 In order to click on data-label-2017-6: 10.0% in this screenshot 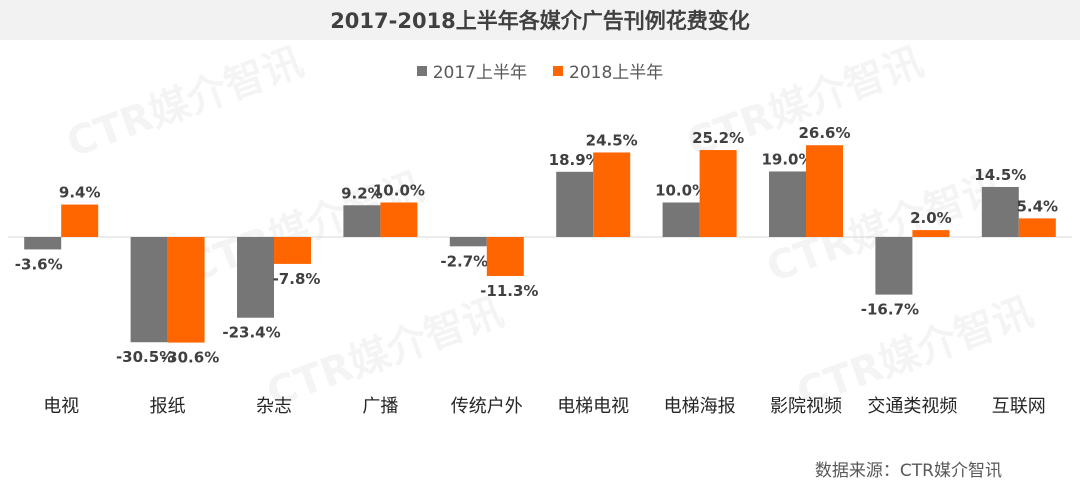, I will do `click(681, 191)`.